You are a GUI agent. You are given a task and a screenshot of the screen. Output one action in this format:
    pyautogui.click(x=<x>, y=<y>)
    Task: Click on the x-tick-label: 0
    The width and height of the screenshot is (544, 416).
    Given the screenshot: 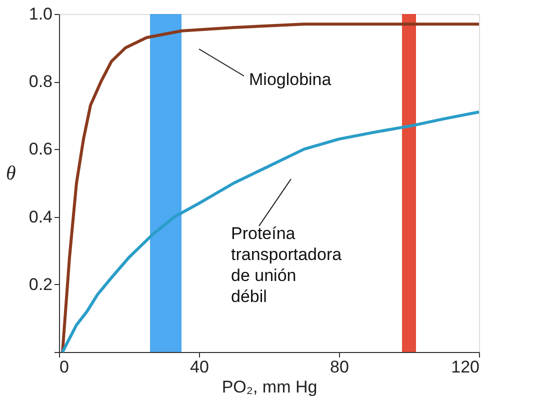 What is the action you would take?
    pyautogui.click(x=64, y=367)
    